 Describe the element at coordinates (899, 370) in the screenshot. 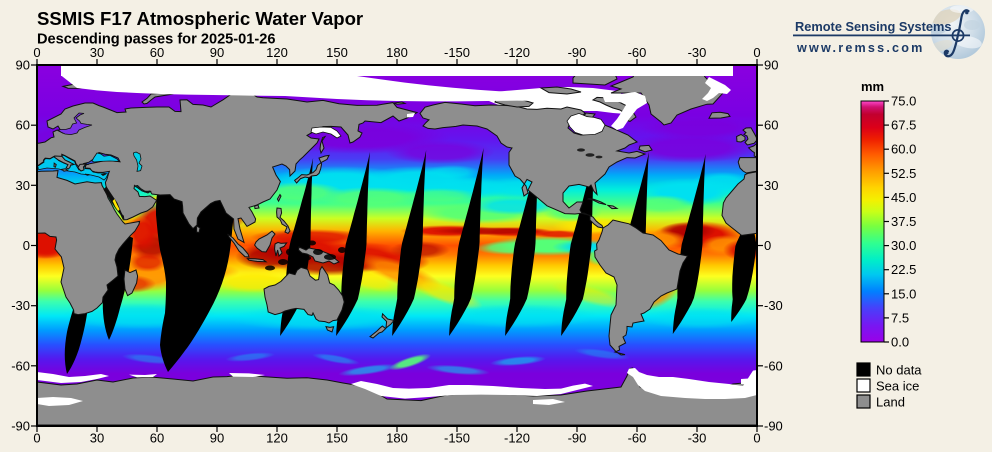

I see `svg-text: No data` at that location.